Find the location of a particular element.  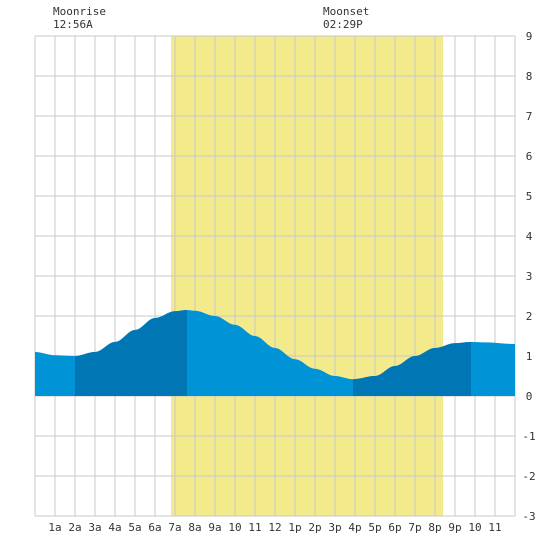

x-tick-label: 8a is located at coordinates (194, 527).